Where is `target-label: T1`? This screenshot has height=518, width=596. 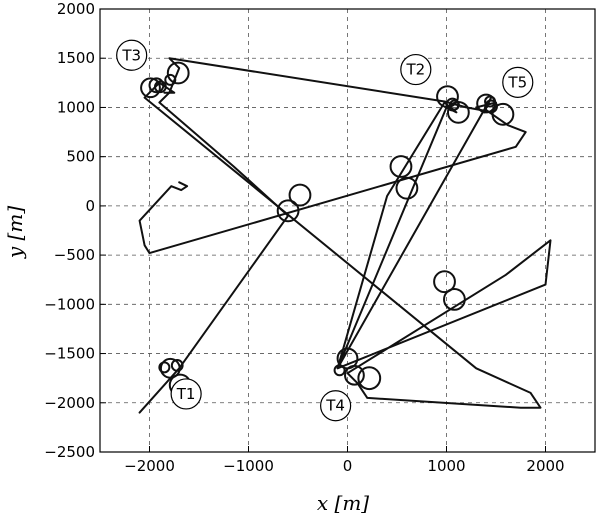 target-label: T1 is located at coordinates (186, 394).